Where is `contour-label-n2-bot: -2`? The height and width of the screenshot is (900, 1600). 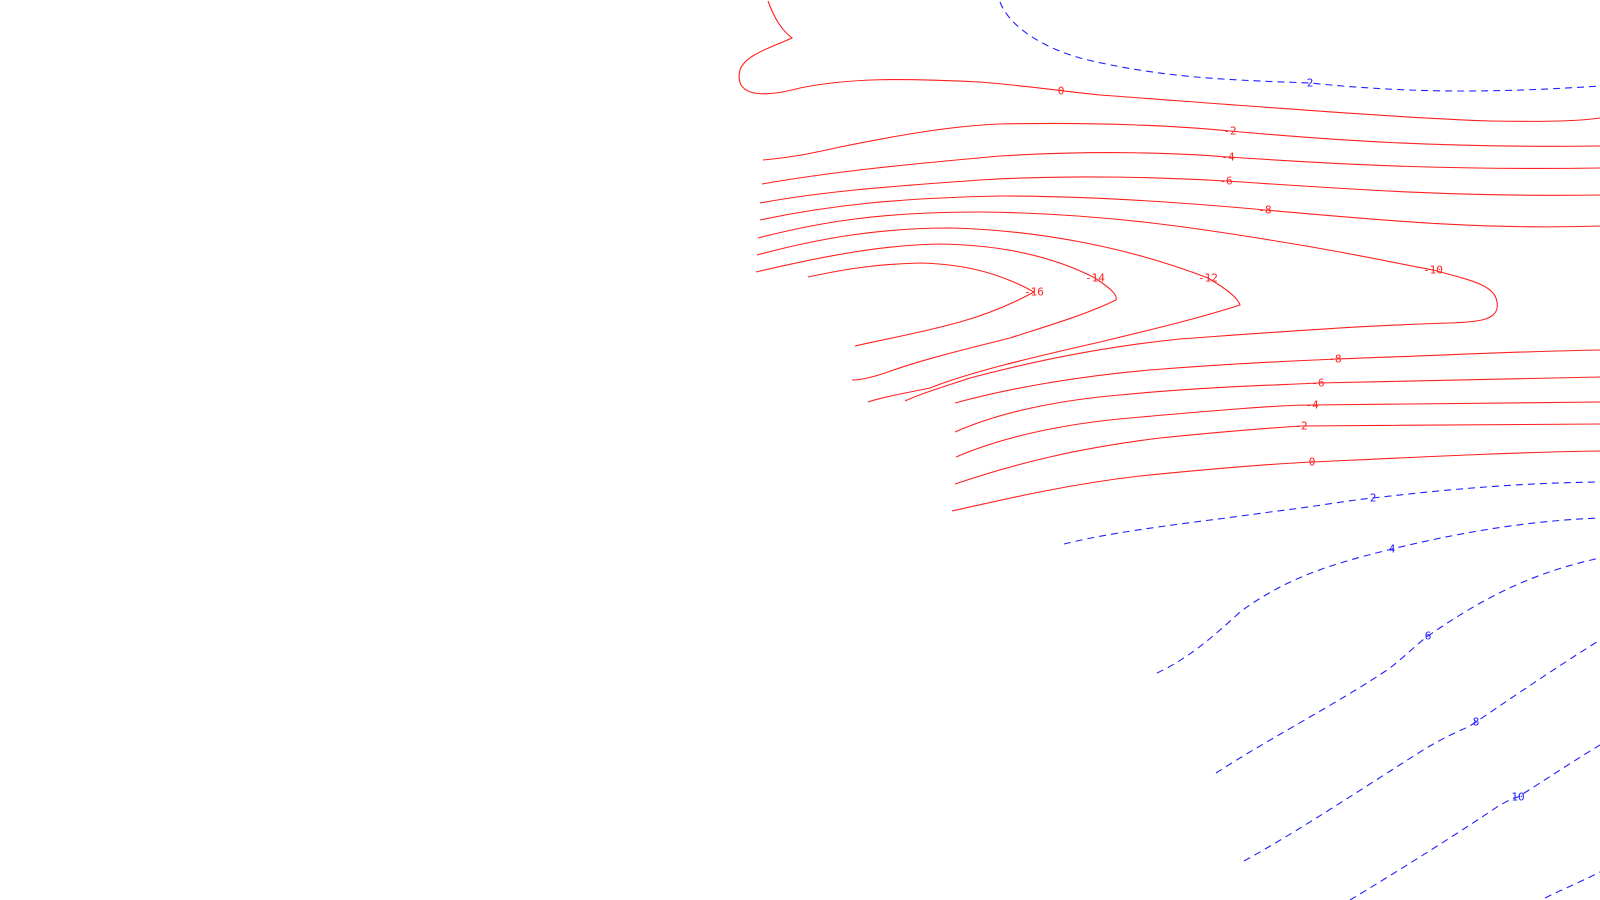 contour-label-n2-bot: -2 is located at coordinates (1300, 426).